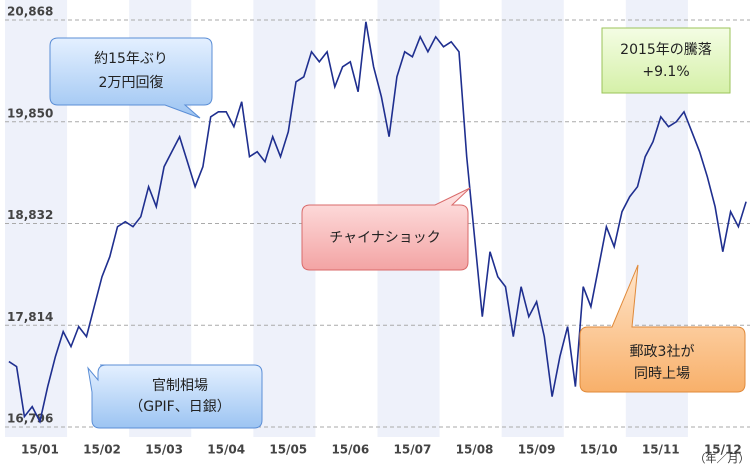 The image size is (750, 472). I want to click on x-tick-label: 15/12, so click(723, 450).